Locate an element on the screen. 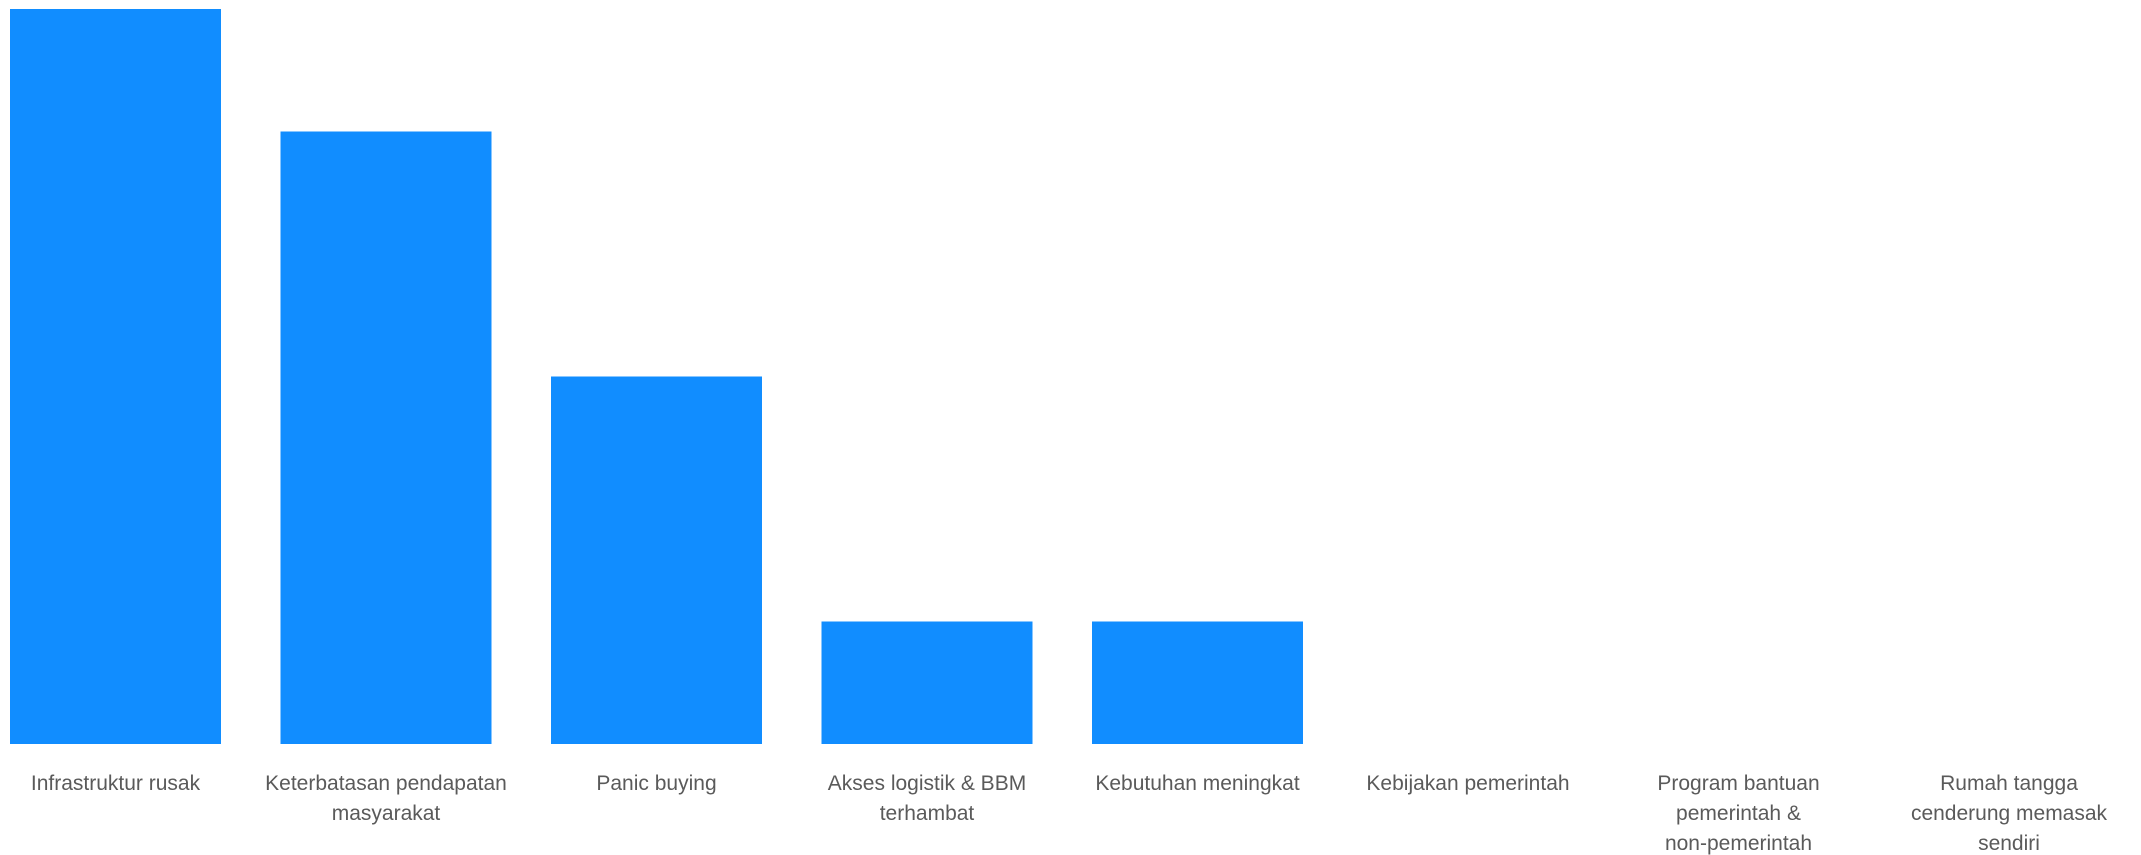  category-label-line: Keterbatasan pendapatan is located at coordinates (386, 783).